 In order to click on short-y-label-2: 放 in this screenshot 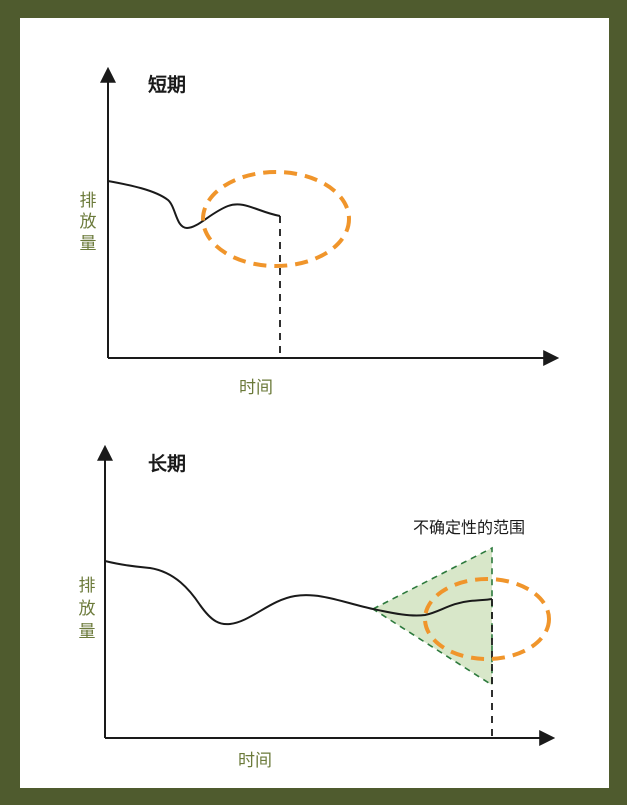, I will do `click(88, 222)`.